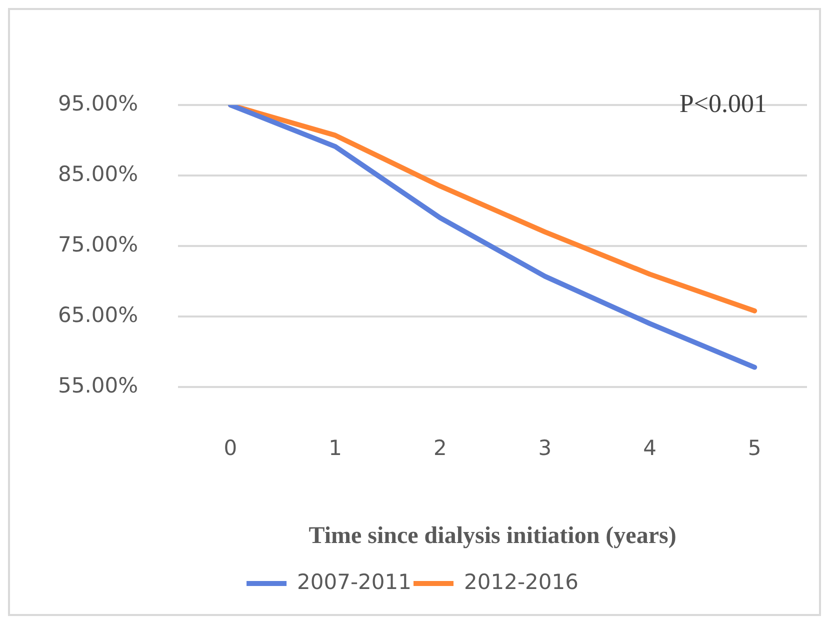 The image size is (829, 624). What do you see at coordinates (492, 535) in the screenshot?
I see `x-axis-title: Time since dialysis initiation (years)` at bounding box center [492, 535].